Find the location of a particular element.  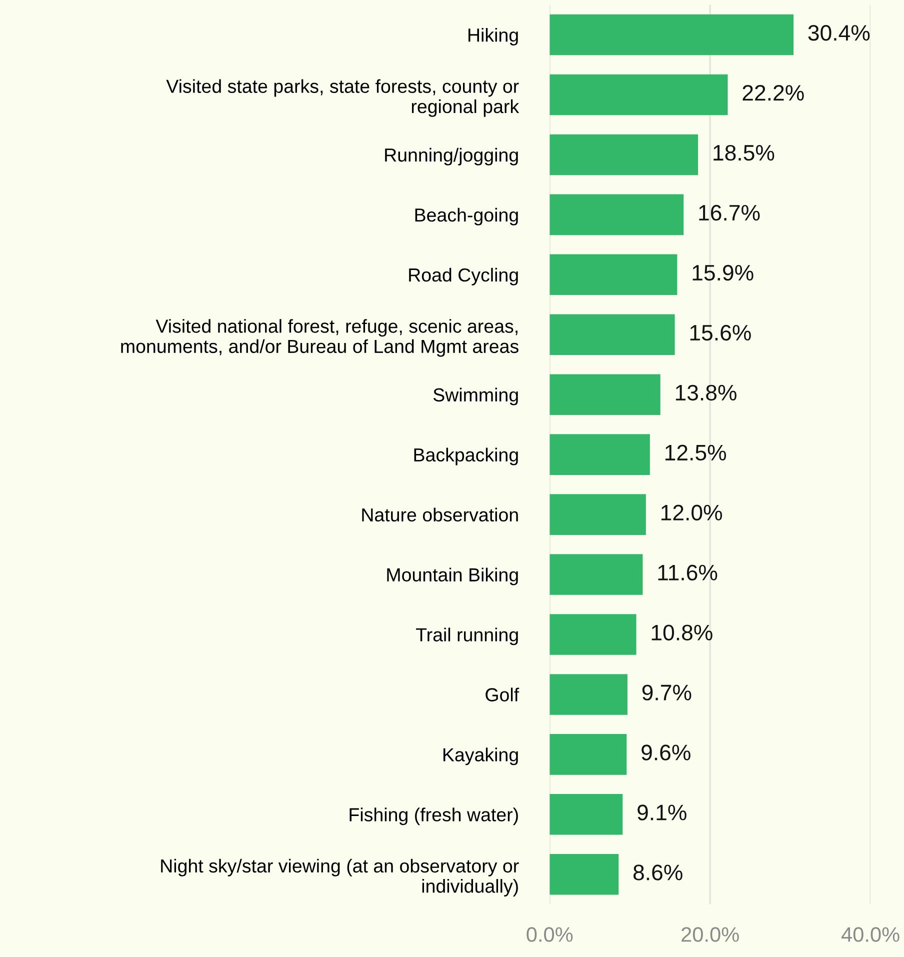

y-tick-label: Kayaking is located at coordinates (480, 757).